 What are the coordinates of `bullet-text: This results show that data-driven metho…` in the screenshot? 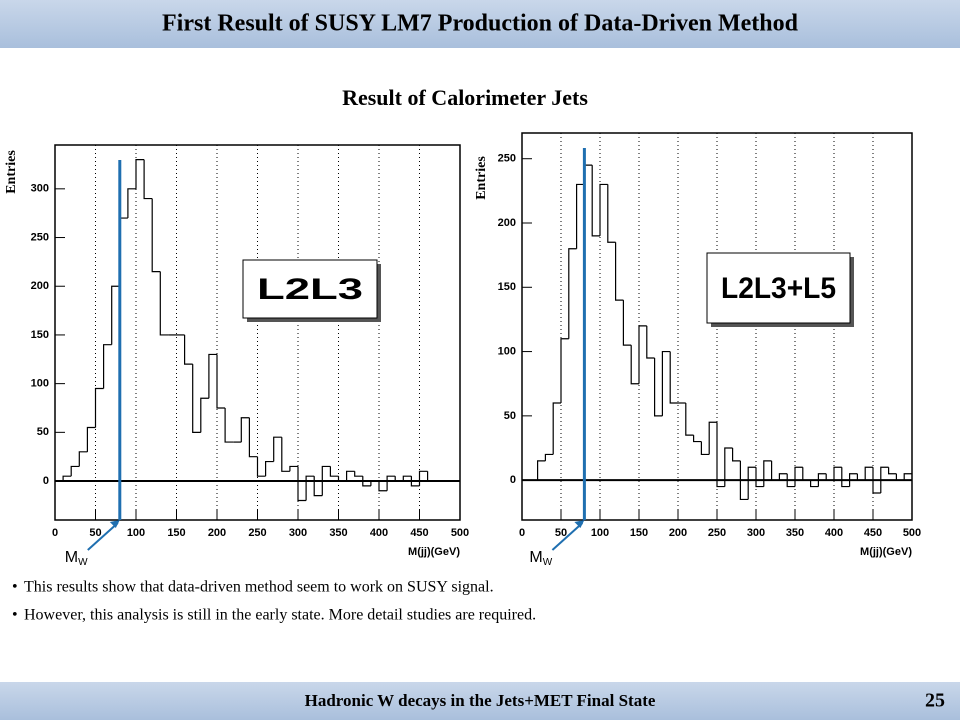 It's located at (259, 587).